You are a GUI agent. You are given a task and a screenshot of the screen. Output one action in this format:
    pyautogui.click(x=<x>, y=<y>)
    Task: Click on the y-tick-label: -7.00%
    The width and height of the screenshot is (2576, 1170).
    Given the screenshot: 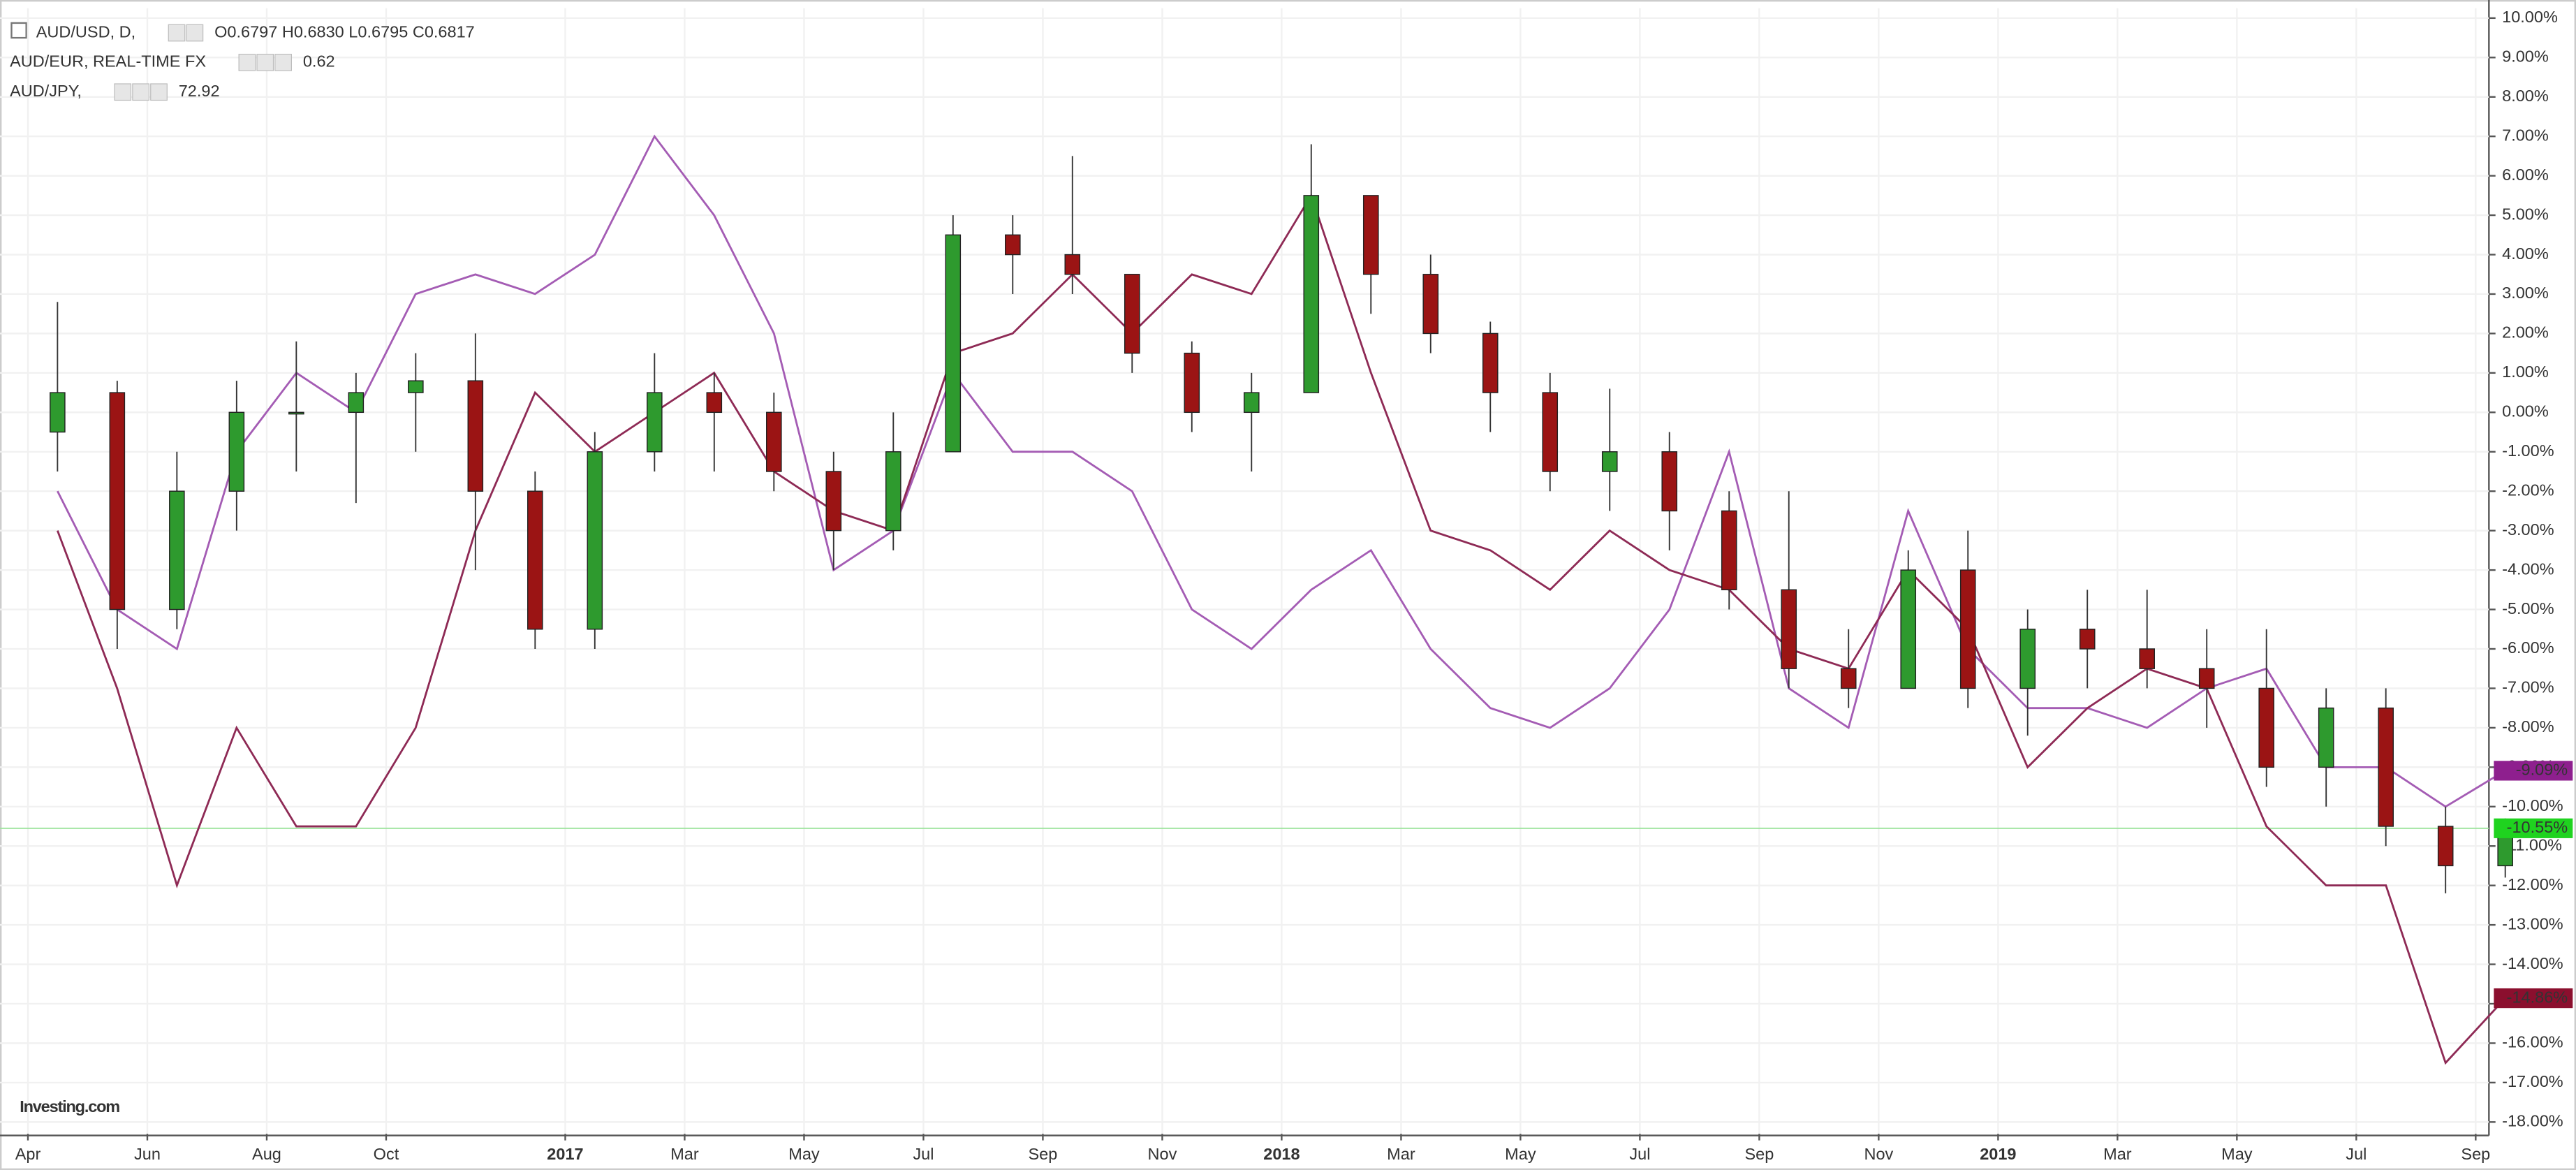 What is the action you would take?
    pyautogui.click(x=2528, y=687)
    